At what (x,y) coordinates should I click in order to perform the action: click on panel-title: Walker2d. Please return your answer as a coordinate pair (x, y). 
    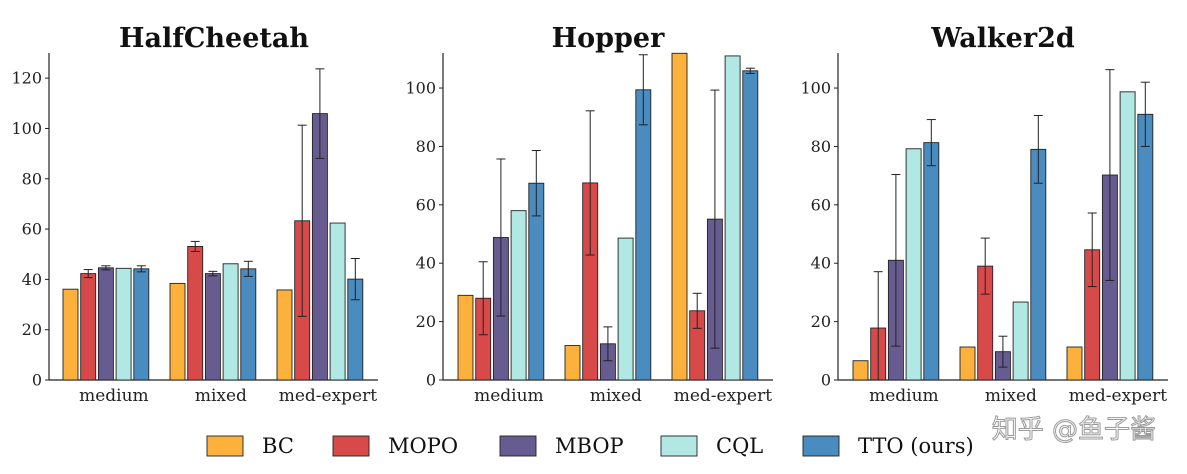
    Looking at the image, I should click on (1002, 38).